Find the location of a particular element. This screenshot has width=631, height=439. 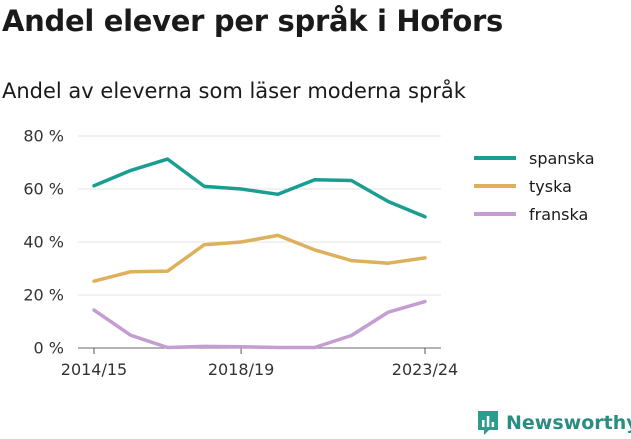

y-tick-label: 80 % is located at coordinates (43, 136).